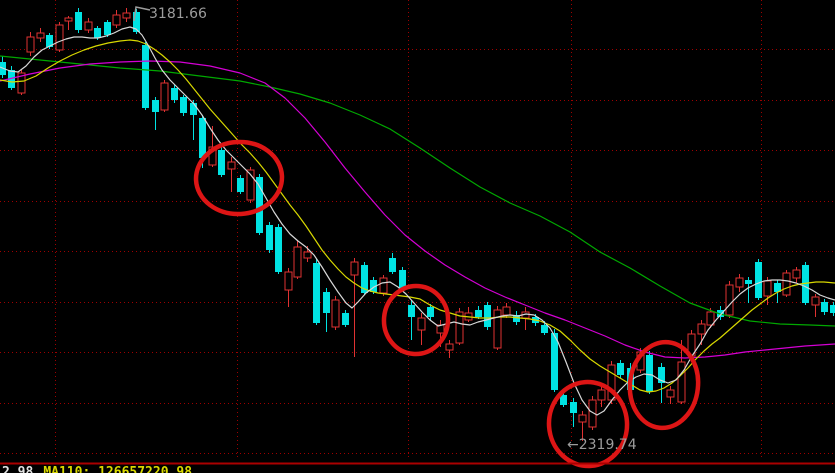 The width and height of the screenshot is (835, 473). I want to click on high-price-arrow, so click(142, 14).